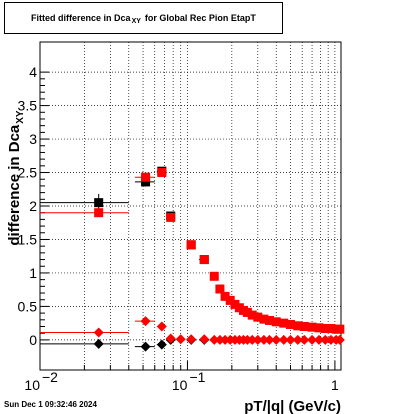 The height and width of the screenshot is (414, 400). Describe the element at coordinates (33, 206) in the screenshot. I see `y-tick-label: 2` at that location.